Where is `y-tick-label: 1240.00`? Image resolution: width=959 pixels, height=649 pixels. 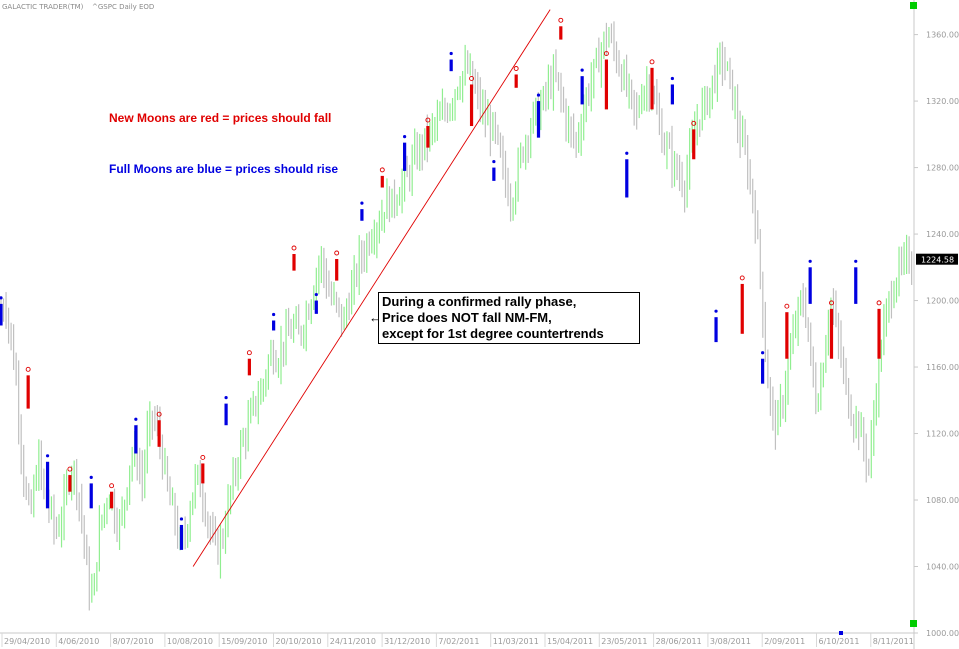 y-tick-label: 1240.00 is located at coordinates (942, 234).